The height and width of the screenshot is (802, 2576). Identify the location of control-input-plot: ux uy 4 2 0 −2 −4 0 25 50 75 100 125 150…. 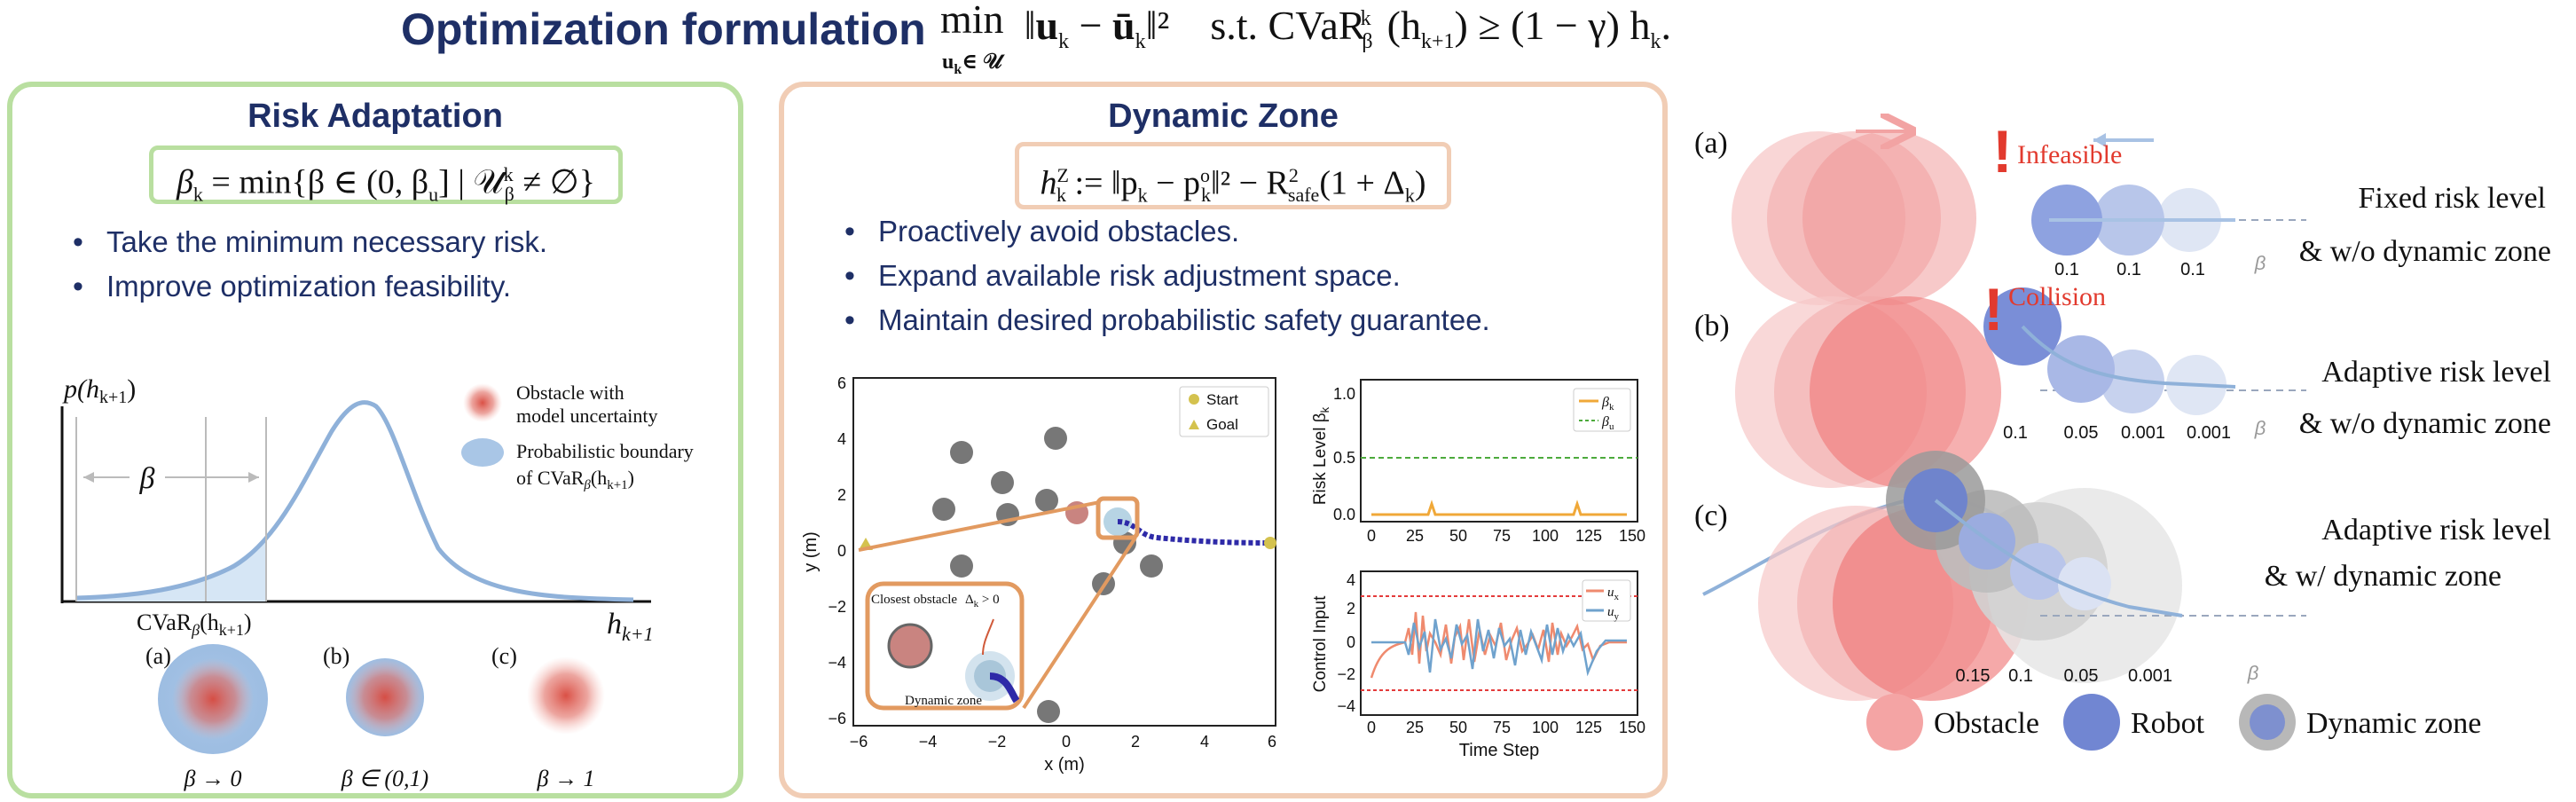
(1478, 665).